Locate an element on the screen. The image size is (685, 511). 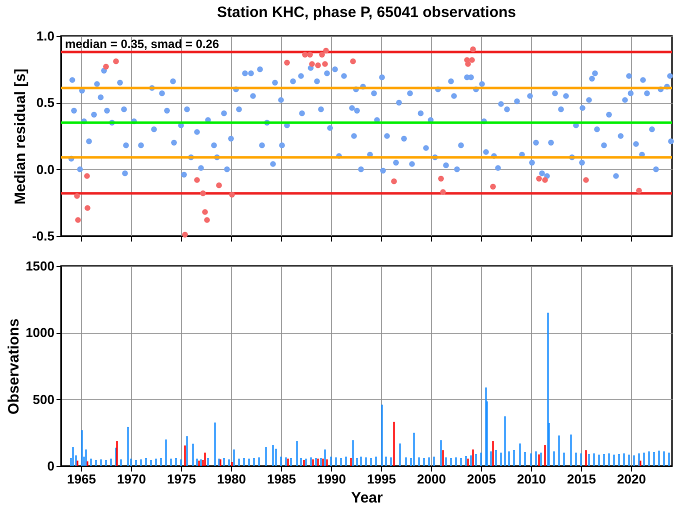
x-tick-label: 1990 is located at coordinates (331, 479).